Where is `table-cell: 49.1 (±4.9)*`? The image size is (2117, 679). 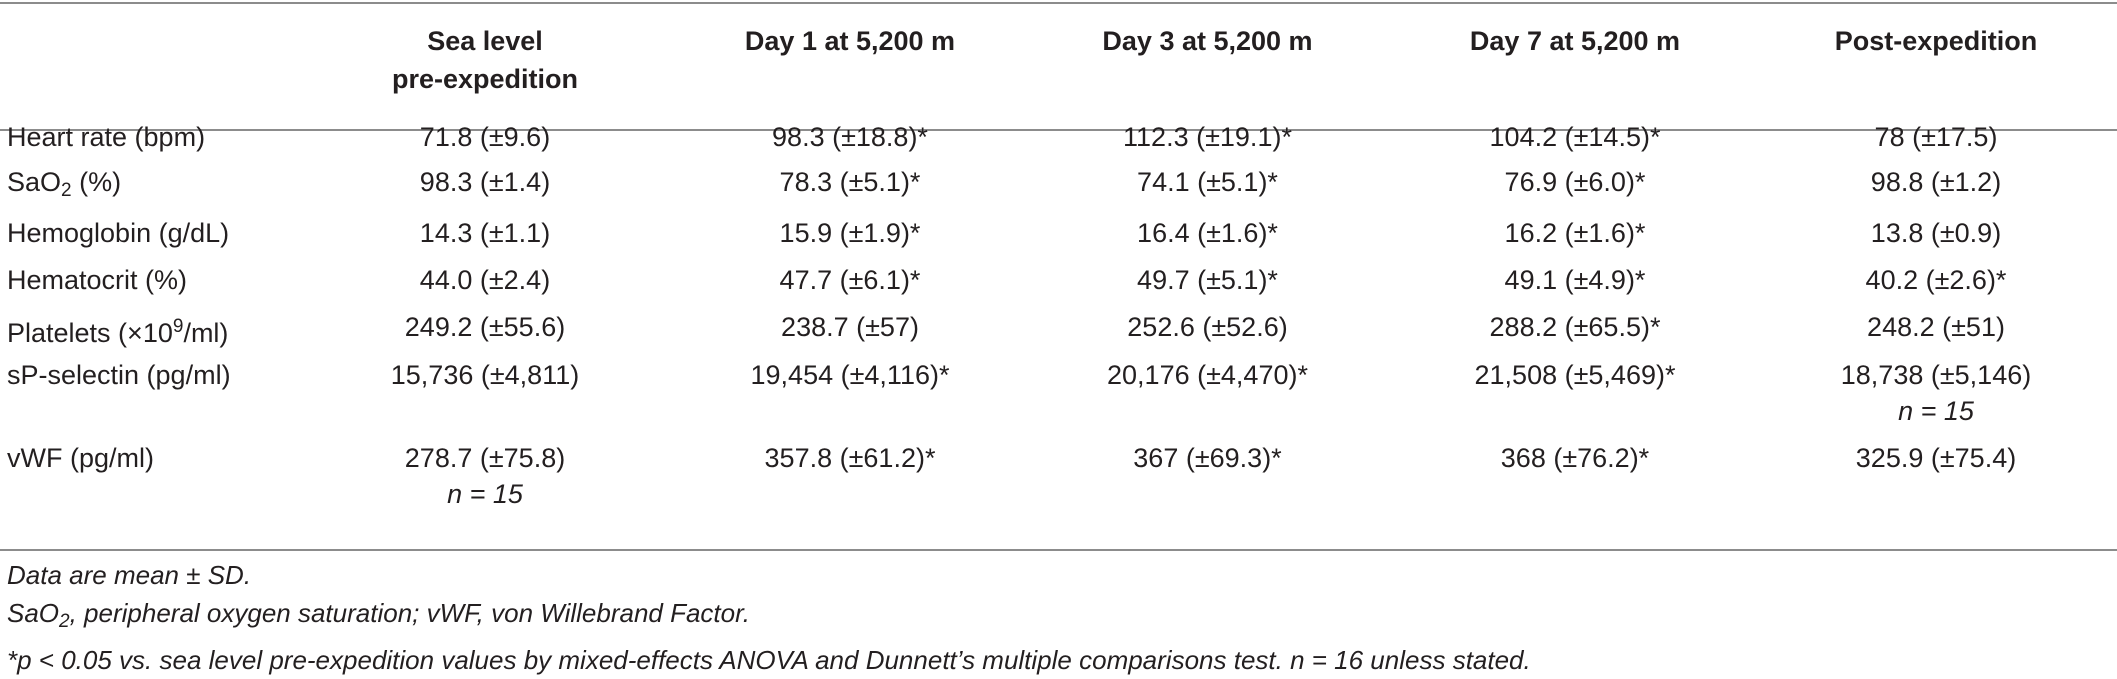 table-cell: 49.1 (±4.9)* is located at coordinates (1575, 280).